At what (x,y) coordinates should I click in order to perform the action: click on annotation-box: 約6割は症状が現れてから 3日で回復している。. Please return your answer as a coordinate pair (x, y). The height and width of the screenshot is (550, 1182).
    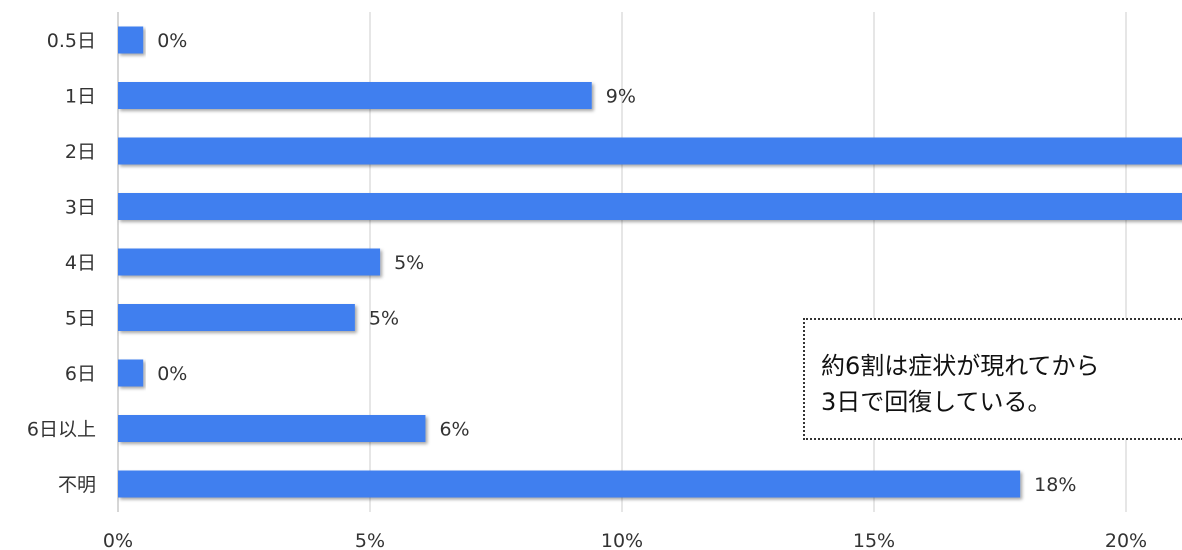
    Looking at the image, I should click on (992, 379).